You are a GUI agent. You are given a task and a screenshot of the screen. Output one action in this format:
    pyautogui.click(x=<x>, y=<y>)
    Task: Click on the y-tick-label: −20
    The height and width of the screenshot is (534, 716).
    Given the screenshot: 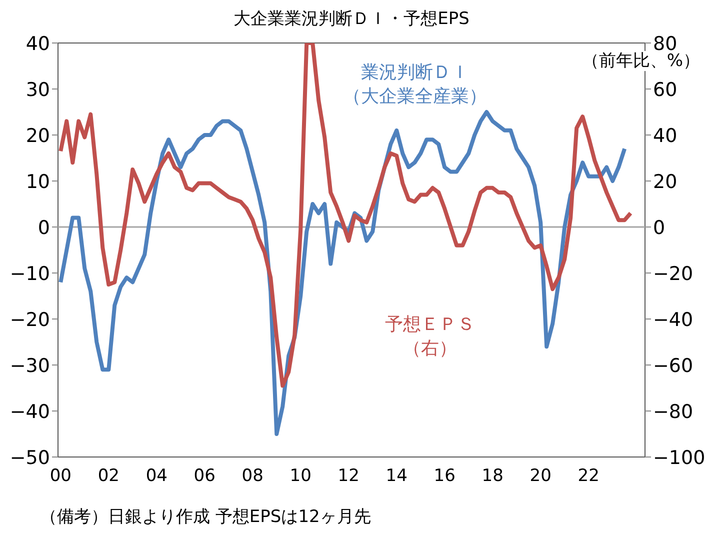 What is the action you would take?
    pyautogui.click(x=30, y=320)
    